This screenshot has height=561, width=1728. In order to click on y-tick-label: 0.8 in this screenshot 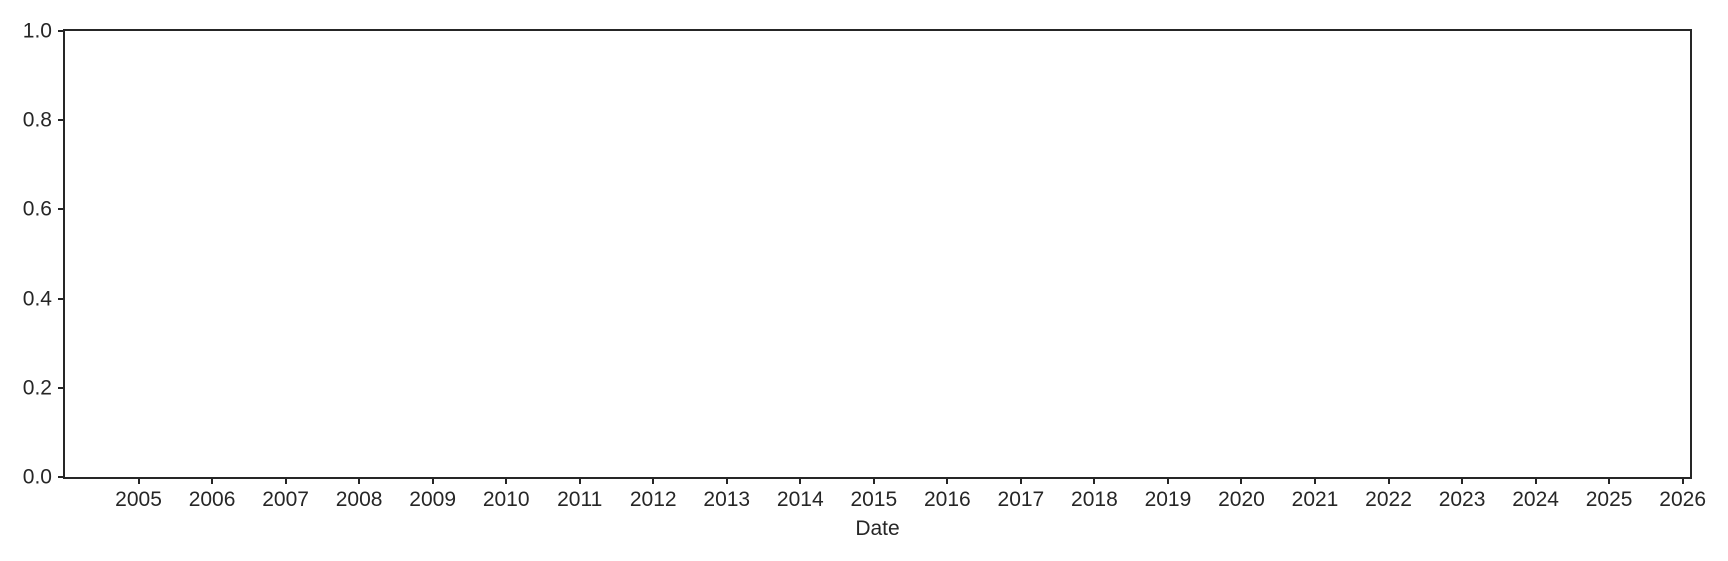, I will do `click(37, 120)`.